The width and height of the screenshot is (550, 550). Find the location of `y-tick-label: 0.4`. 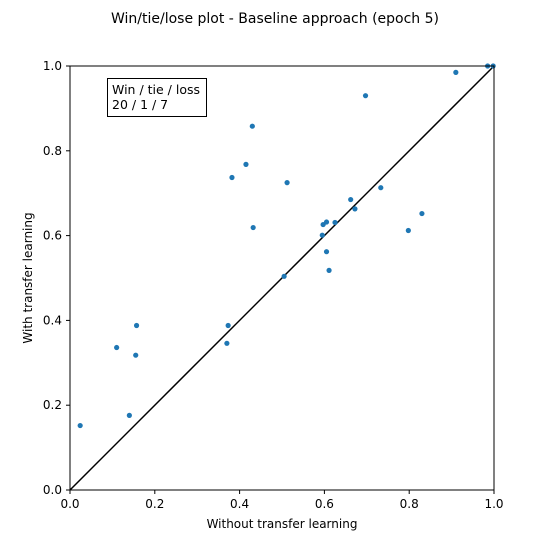

y-tick-label: 0.4 is located at coordinates (52, 320).